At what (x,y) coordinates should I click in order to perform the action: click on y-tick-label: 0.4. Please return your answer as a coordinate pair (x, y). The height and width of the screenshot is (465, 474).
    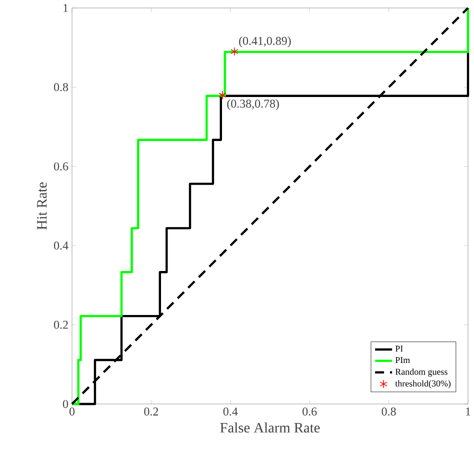
    Looking at the image, I should click on (61, 246).